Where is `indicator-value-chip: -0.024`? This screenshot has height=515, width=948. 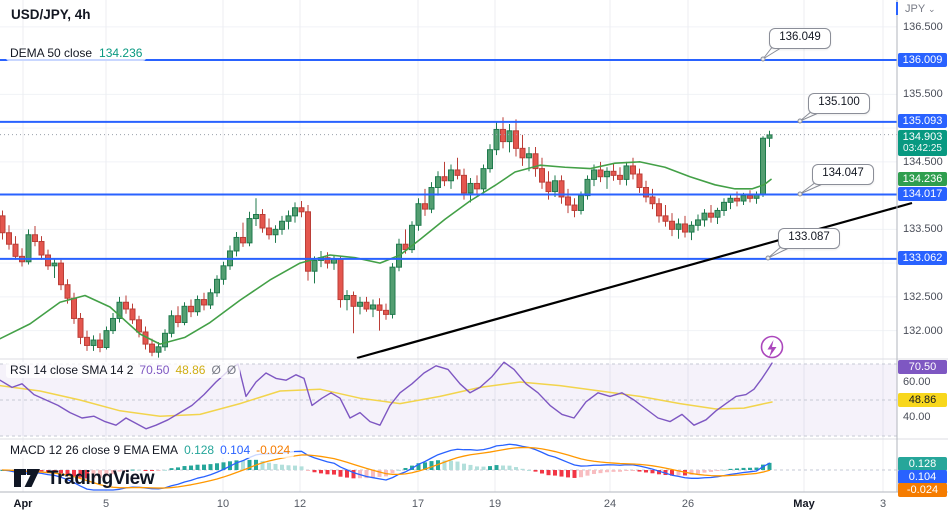
indicator-value-chip: -0.024 is located at coordinates (273, 450).